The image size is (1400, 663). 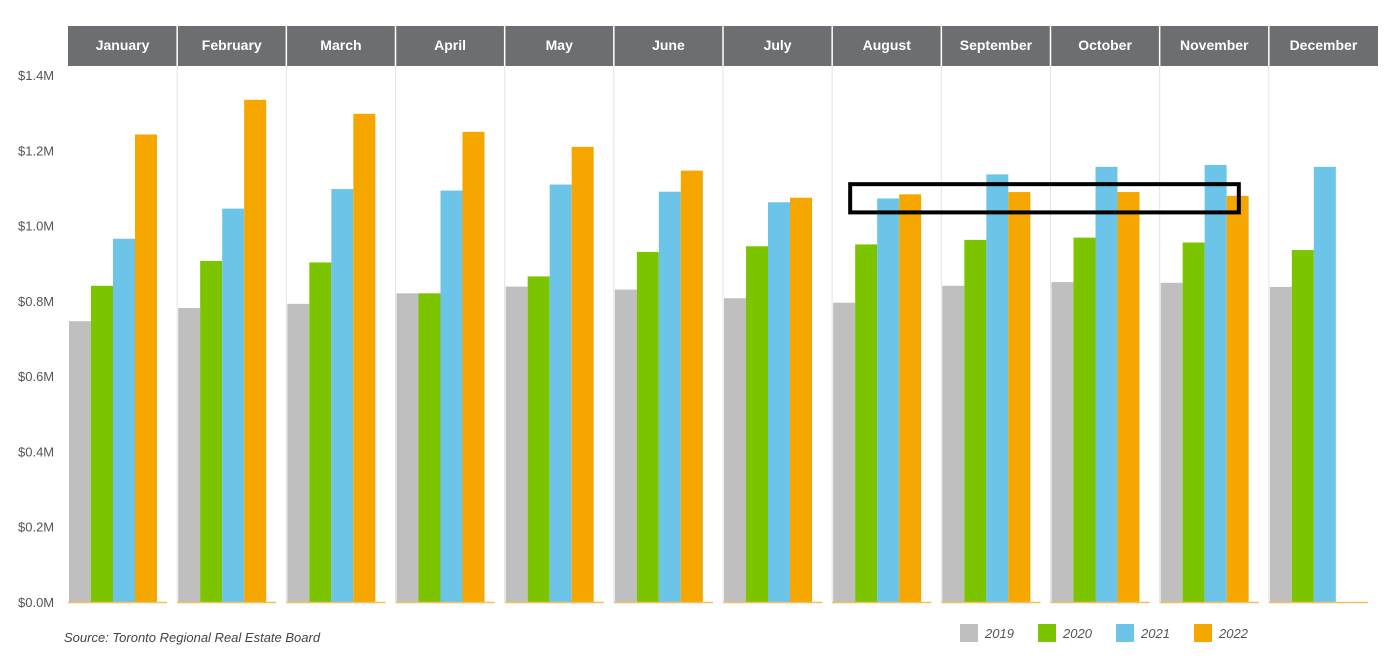 I want to click on bar-2021-january, so click(x=124, y=420).